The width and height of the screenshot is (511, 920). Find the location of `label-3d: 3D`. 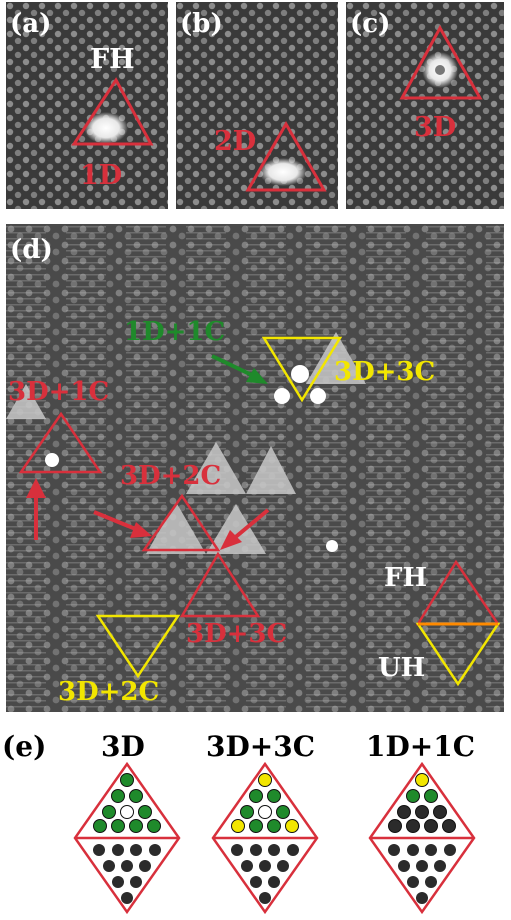

label-3d: 3D is located at coordinates (435, 127).